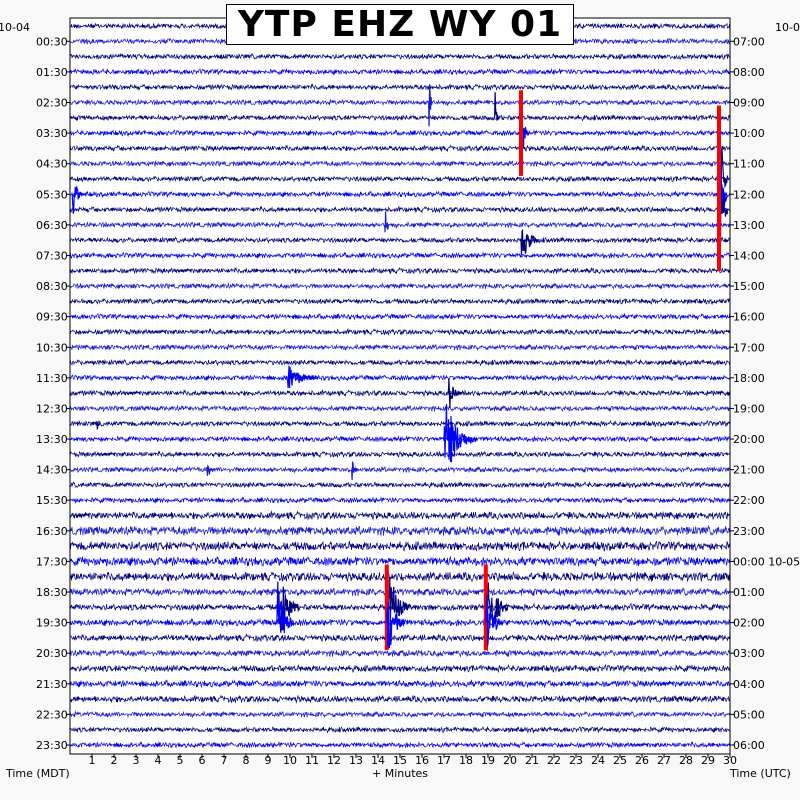 The width and height of the screenshot is (800, 800). Describe the element at coordinates (224, 760) in the screenshot. I see `x-tick-label: 7` at that location.